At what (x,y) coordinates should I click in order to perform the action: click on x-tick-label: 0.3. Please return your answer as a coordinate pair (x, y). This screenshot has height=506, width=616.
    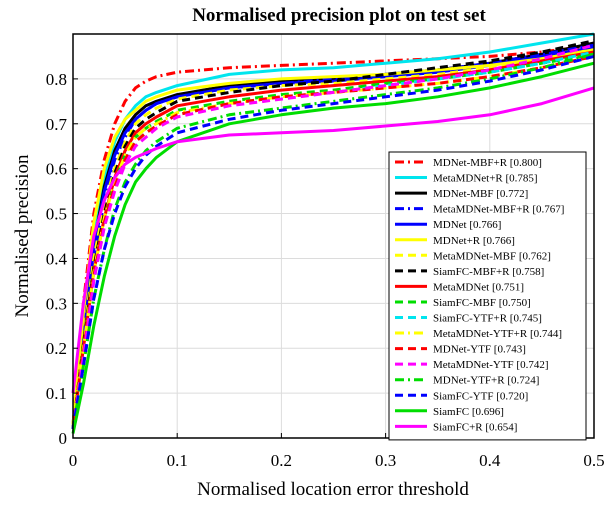
    Looking at the image, I should click on (385, 460).